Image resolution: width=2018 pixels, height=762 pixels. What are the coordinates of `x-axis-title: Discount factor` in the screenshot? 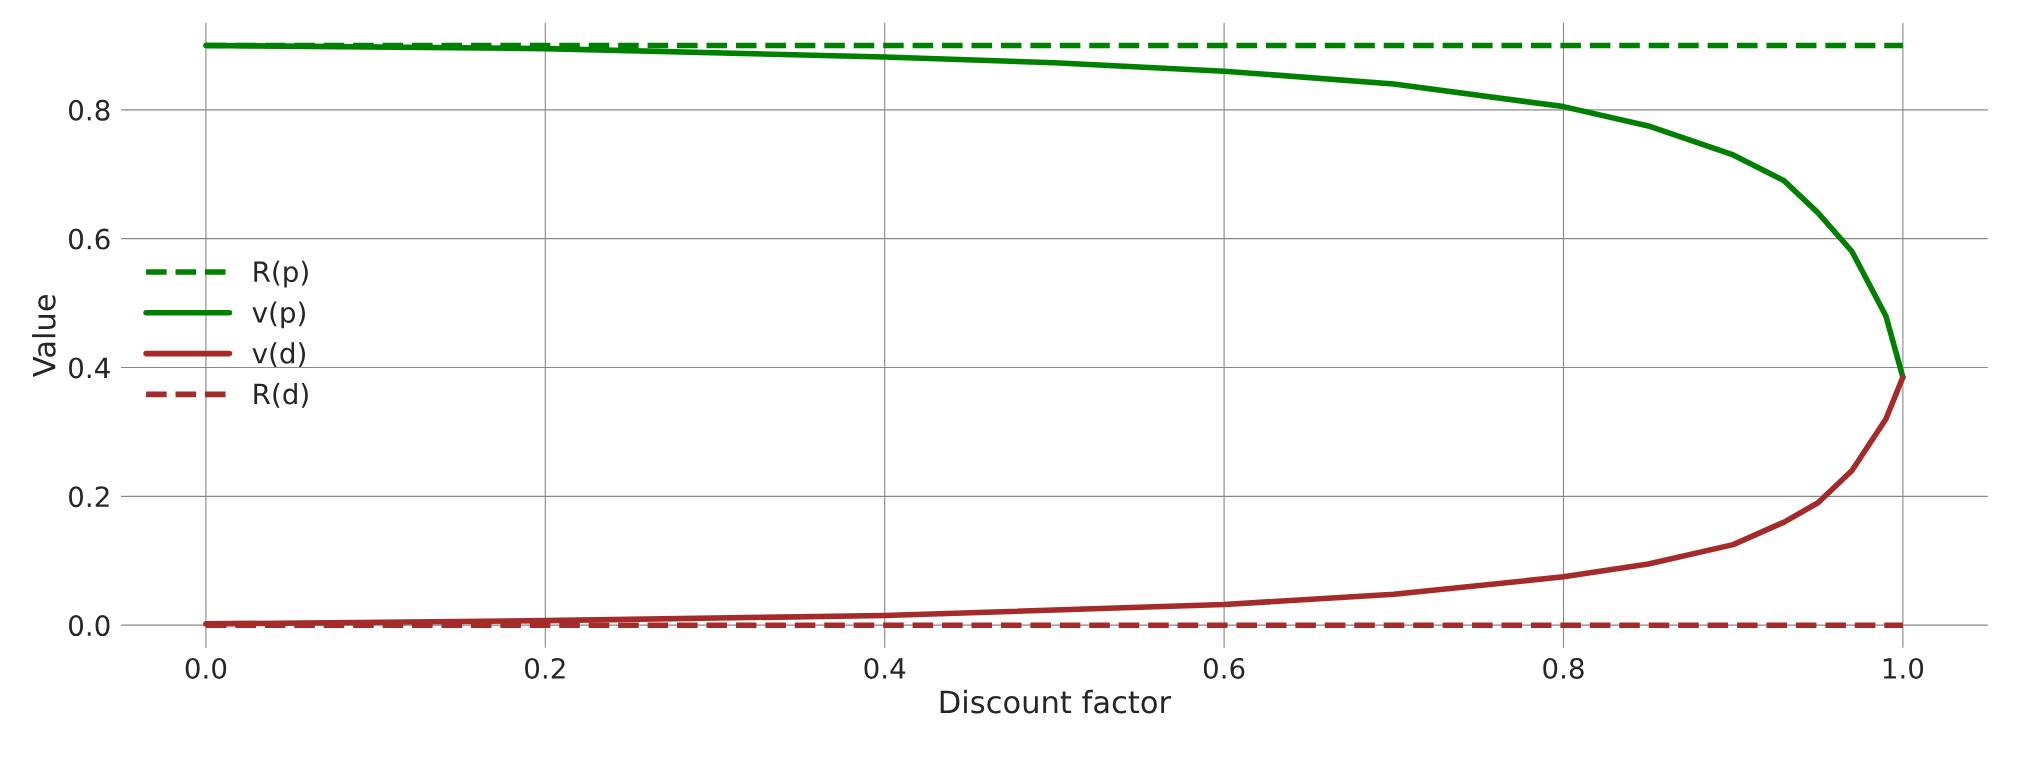 It's located at (1056, 701).